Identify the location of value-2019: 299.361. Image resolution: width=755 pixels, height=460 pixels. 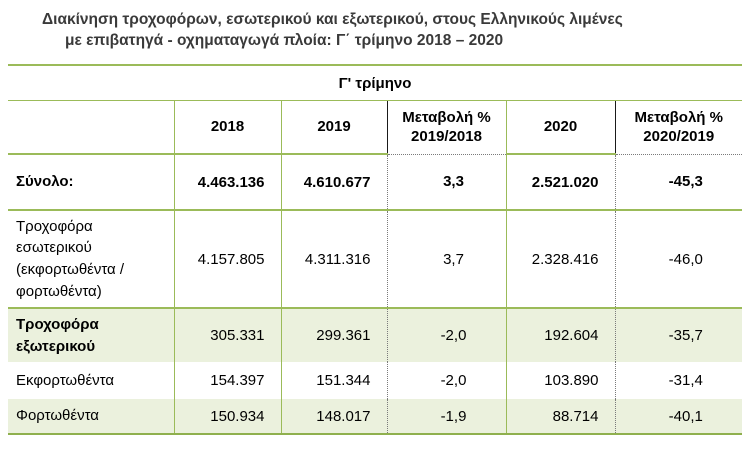
(333, 335).